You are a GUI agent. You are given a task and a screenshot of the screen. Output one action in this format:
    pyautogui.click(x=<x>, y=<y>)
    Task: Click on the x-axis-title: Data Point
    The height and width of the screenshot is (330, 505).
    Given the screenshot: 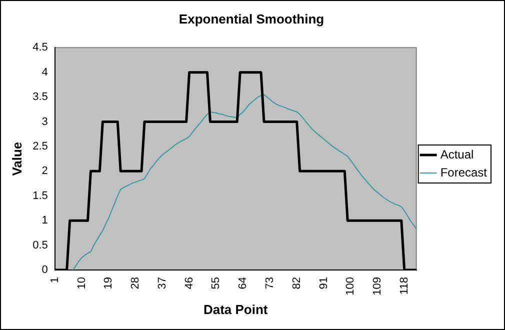 What is the action you would take?
    pyautogui.click(x=235, y=309)
    